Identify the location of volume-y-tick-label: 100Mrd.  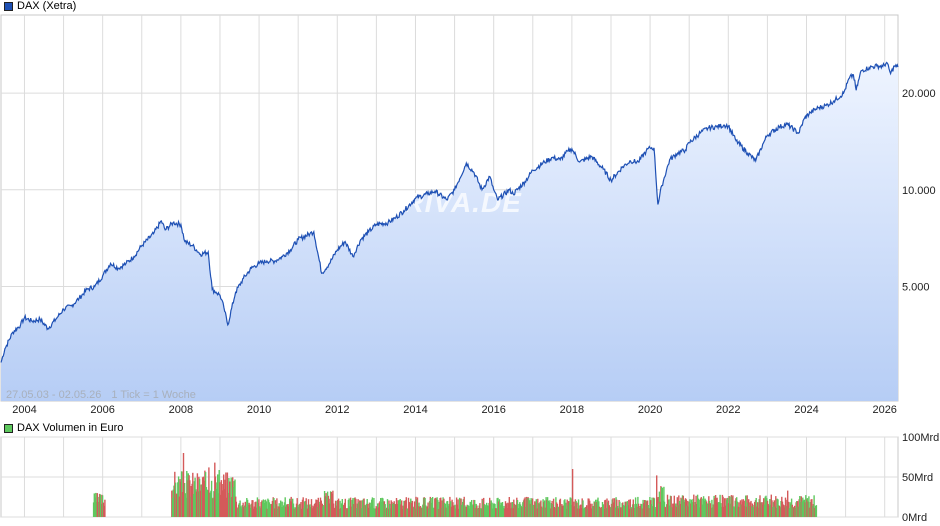
(920, 438).